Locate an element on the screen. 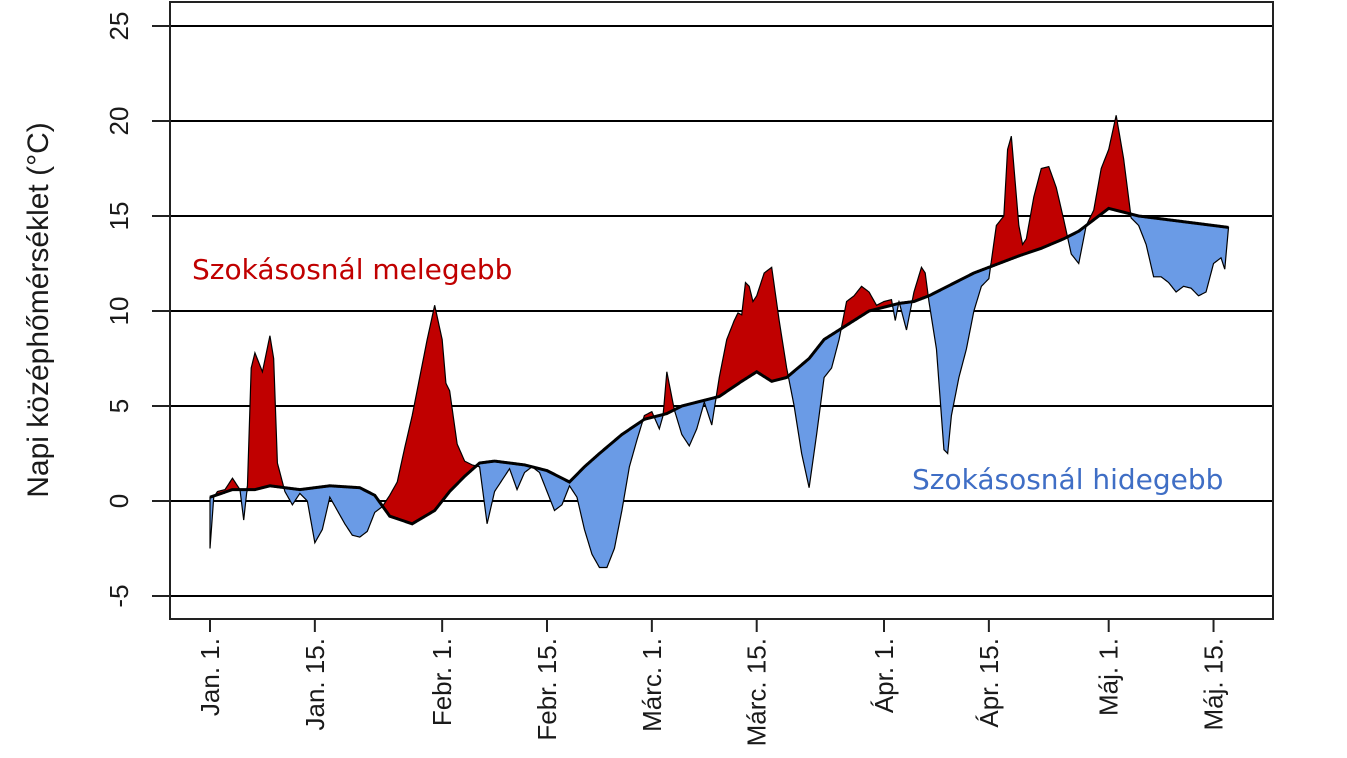 The image size is (1347, 758). y-tick-label: 5 is located at coordinates (119, 406).